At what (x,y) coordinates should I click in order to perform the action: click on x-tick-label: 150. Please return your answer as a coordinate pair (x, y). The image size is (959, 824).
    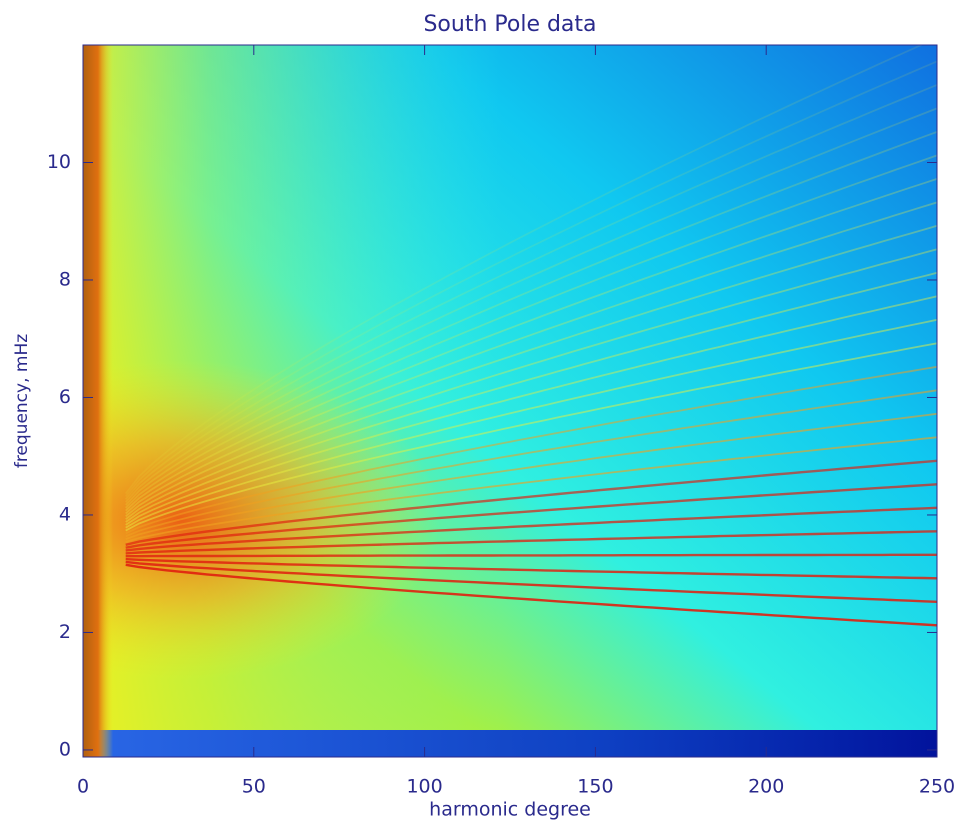
    Looking at the image, I should click on (595, 787).